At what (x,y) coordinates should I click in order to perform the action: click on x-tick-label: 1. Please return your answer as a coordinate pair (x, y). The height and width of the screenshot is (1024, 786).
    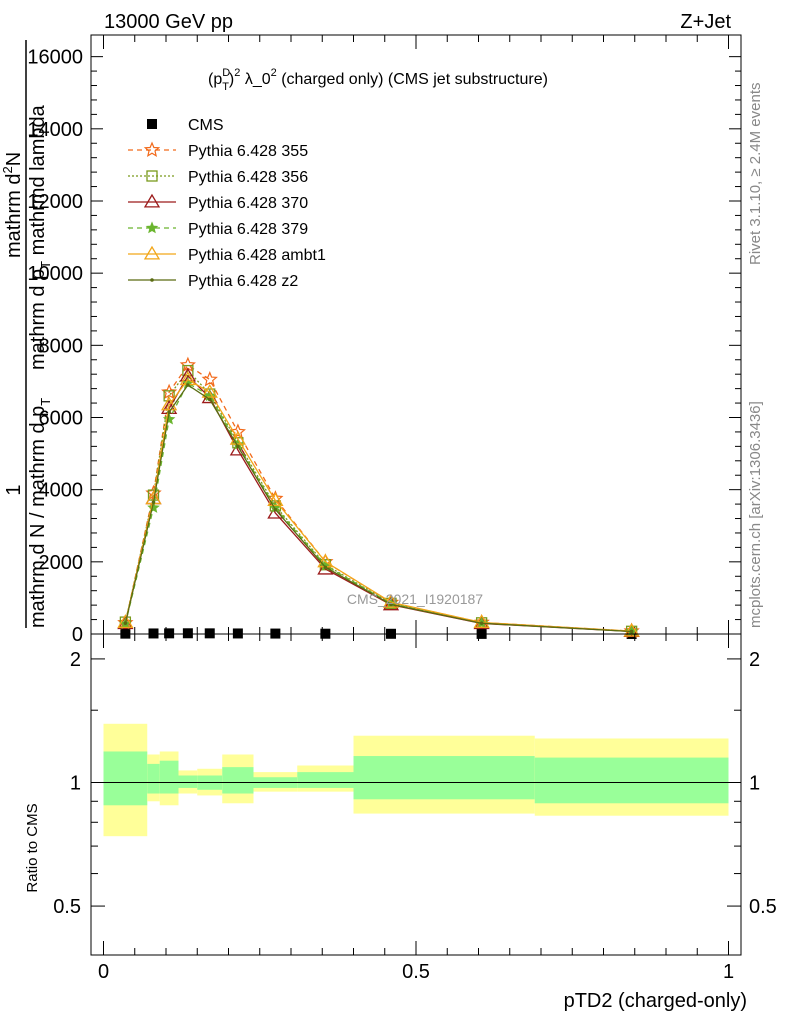
    Looking at the image, I should click on (728, 972).